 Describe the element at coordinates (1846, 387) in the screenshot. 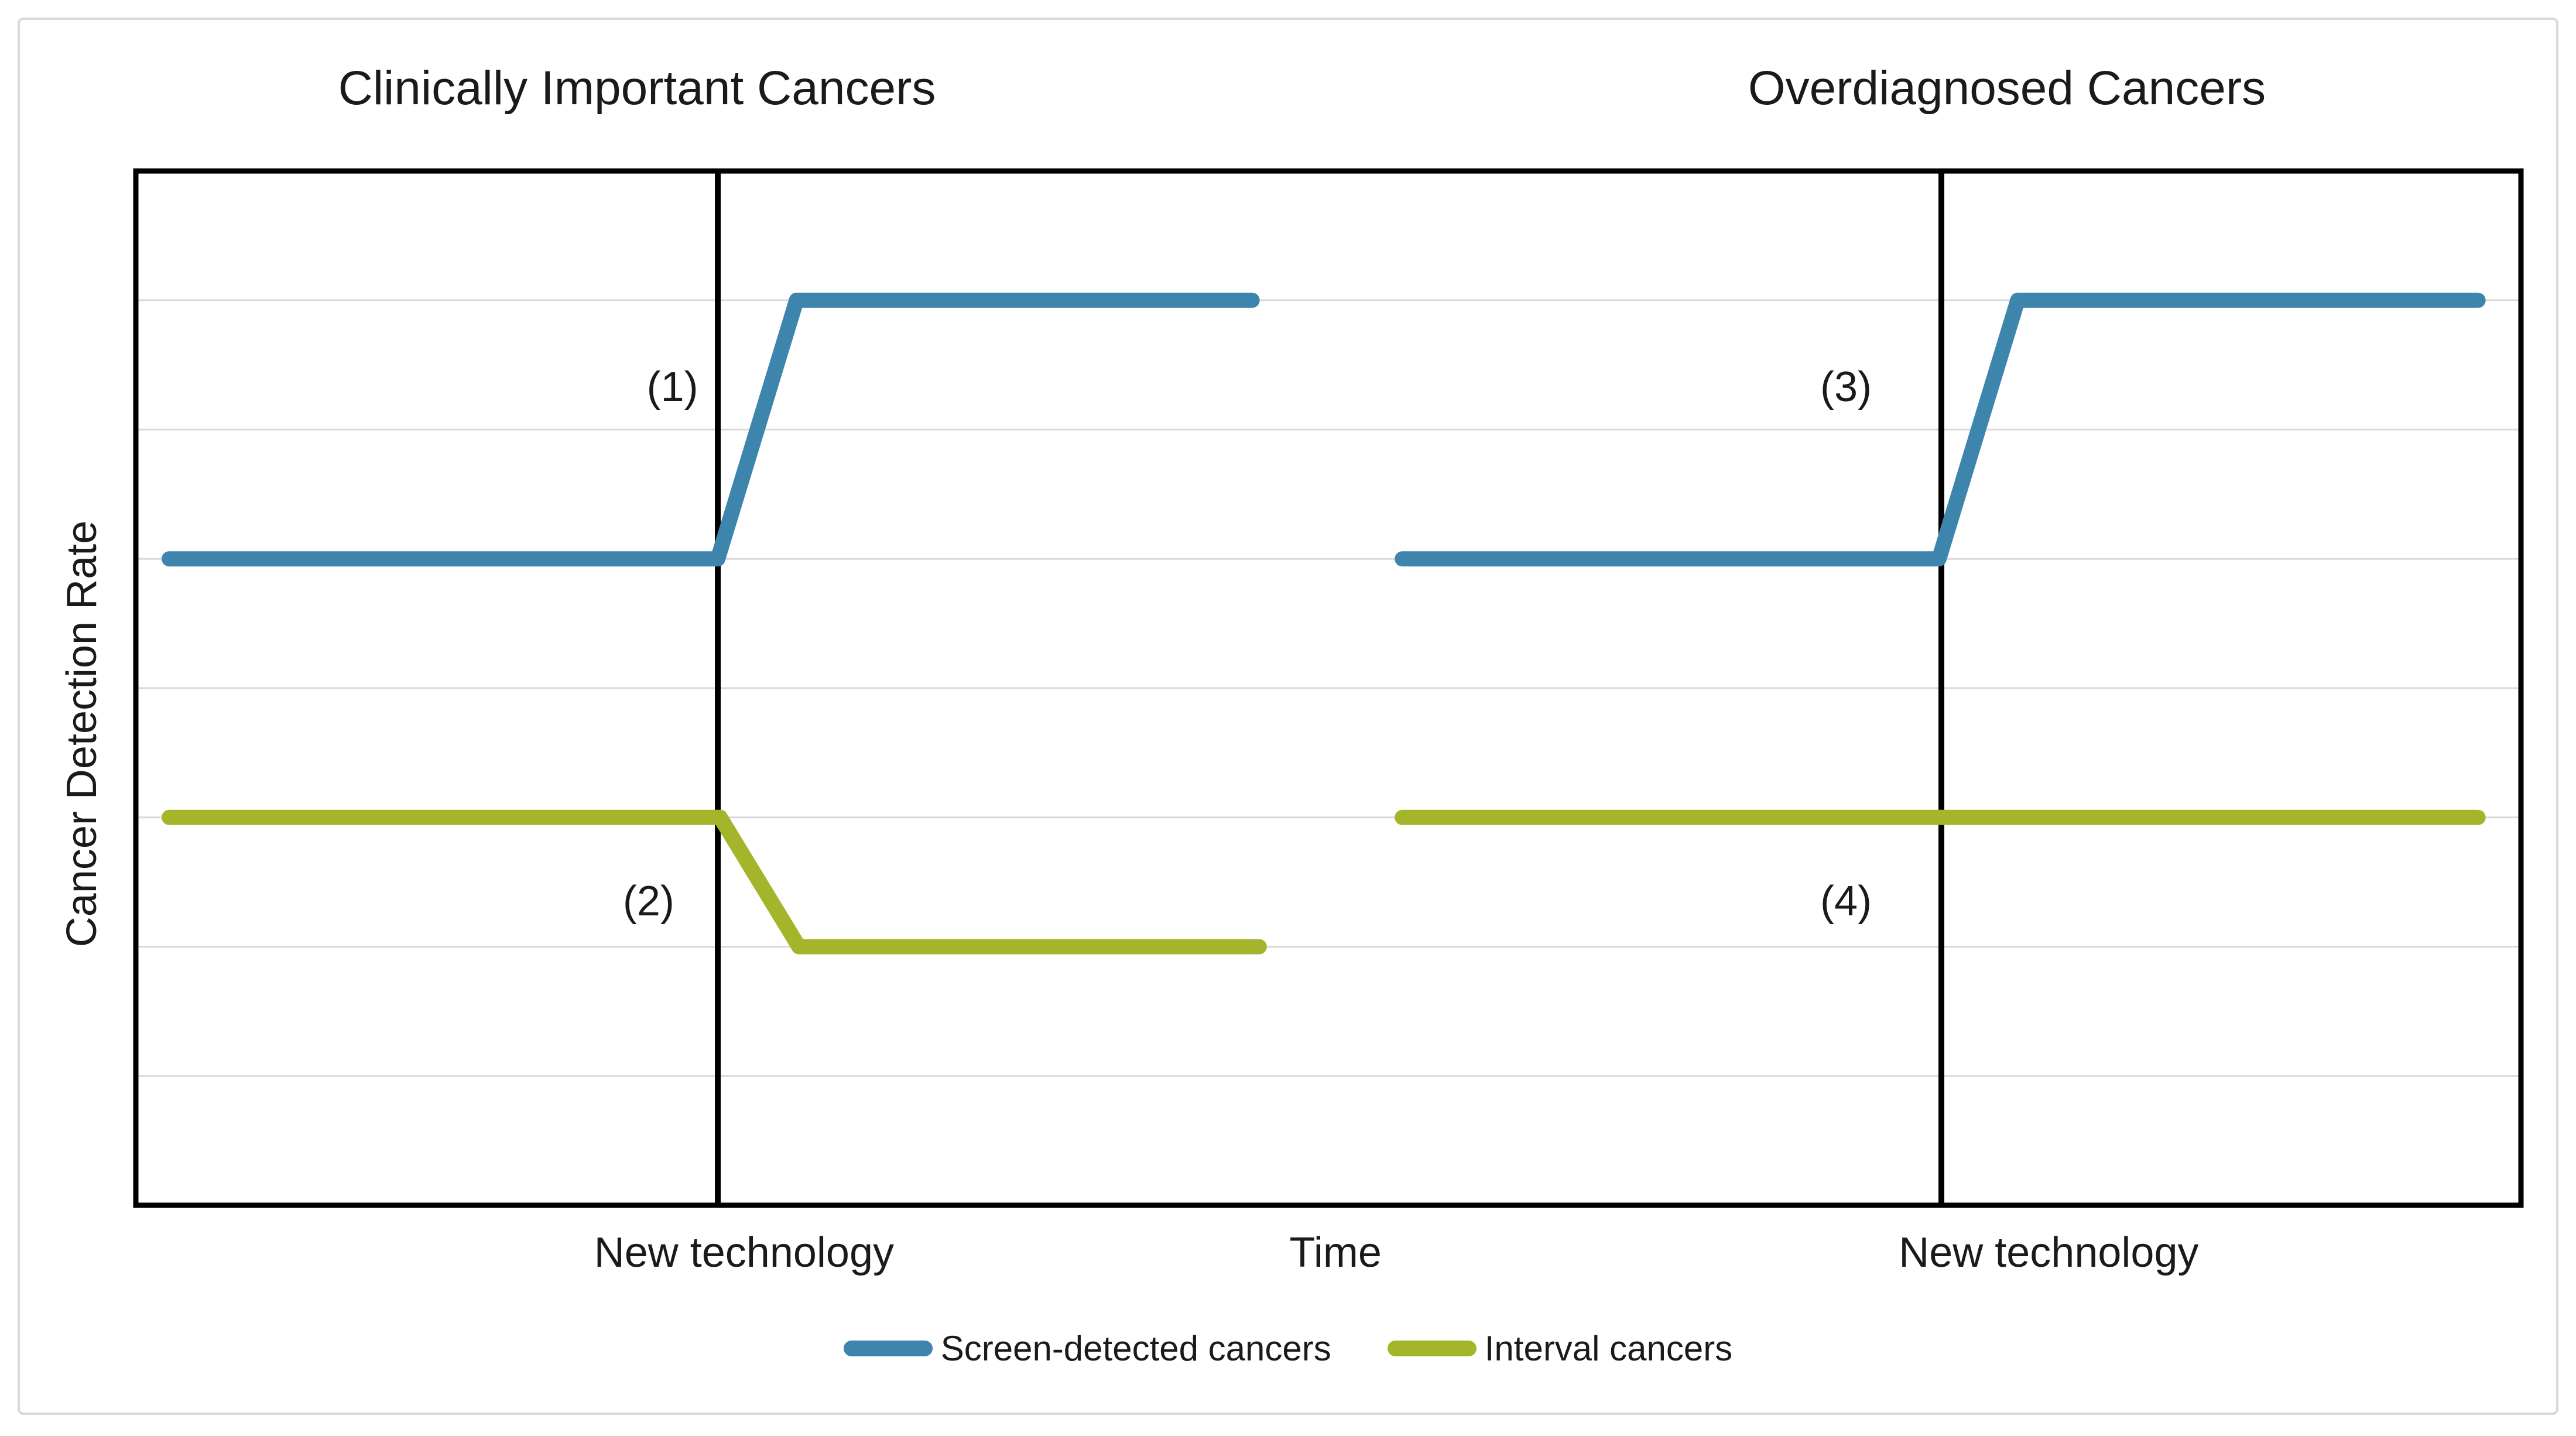

I see `annotation-3: (3)` at that location.